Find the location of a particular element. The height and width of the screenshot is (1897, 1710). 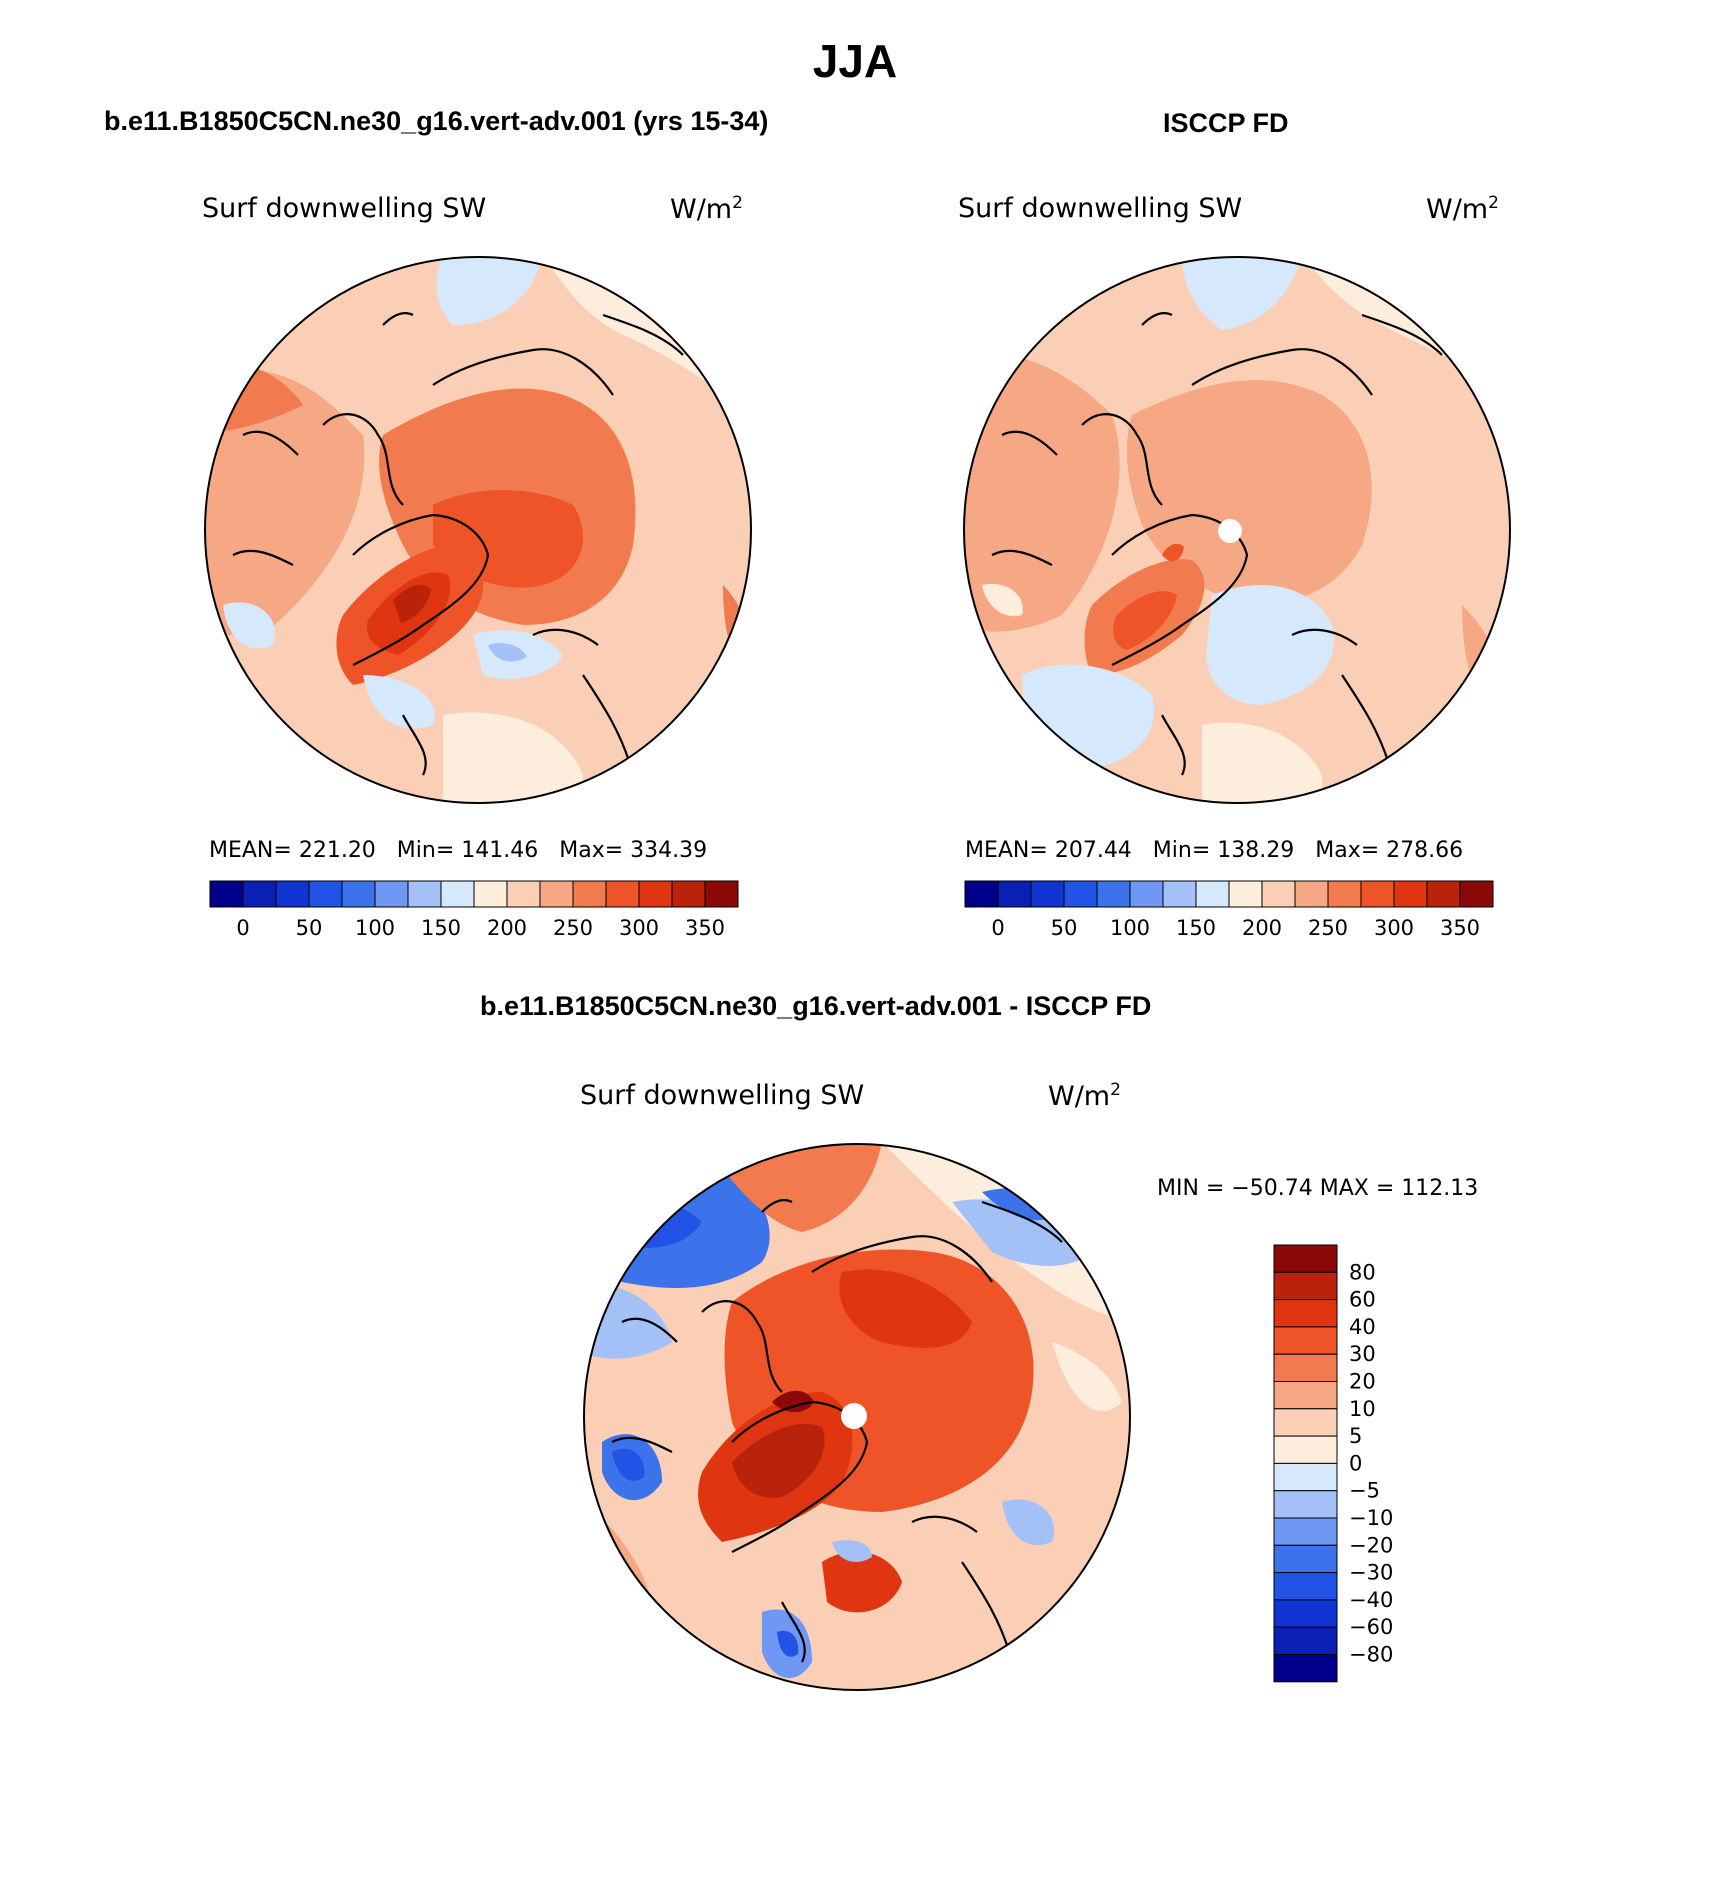

colorbar2-label: 50 is located at coordinates (1064, 928).